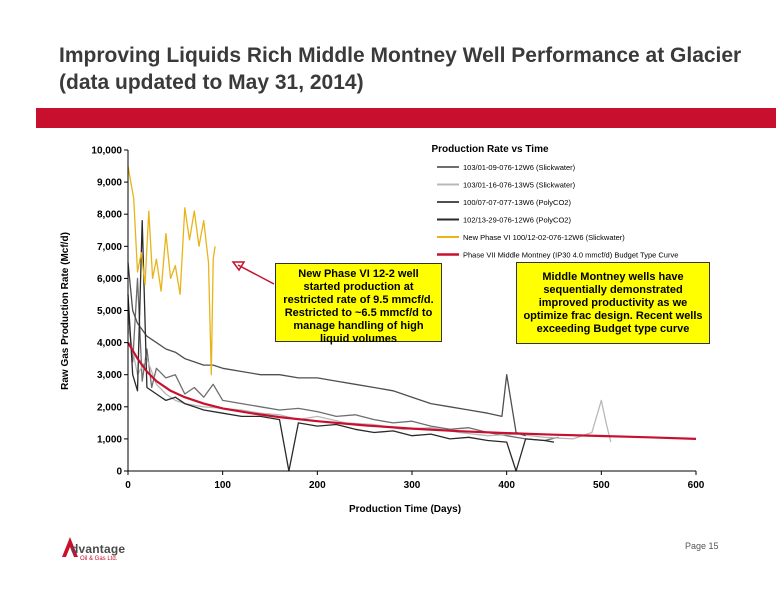 The image size is (776, 600). What do you see at coordinates (317, 485) in the screenshot?
I see `x-tick-label: 200` at bounding box center [317, 485].